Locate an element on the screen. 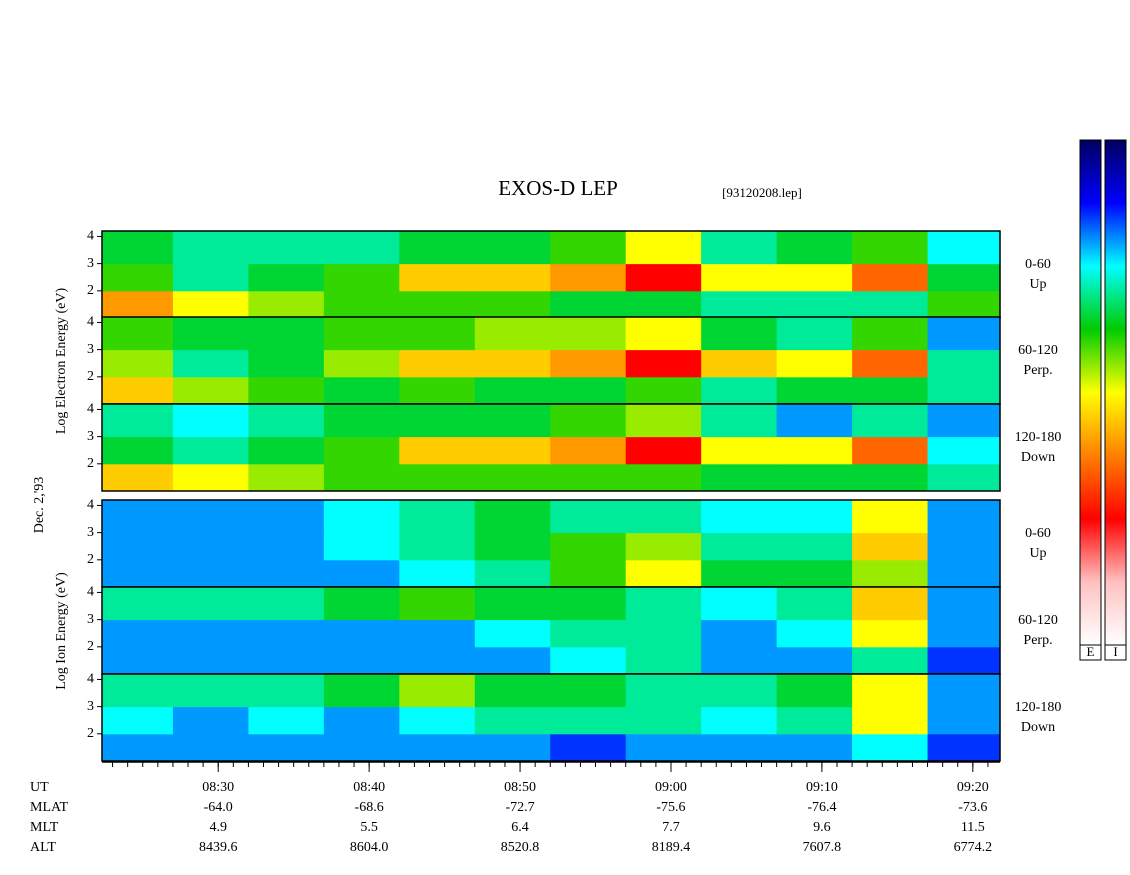  ephemeris-value: 7.7 is located at coordinates (671, 827).